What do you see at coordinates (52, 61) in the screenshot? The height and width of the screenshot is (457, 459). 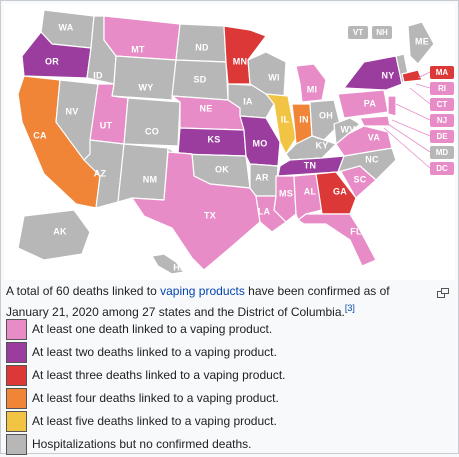 I see `label-or: OR` at bounding box center [52, 61].